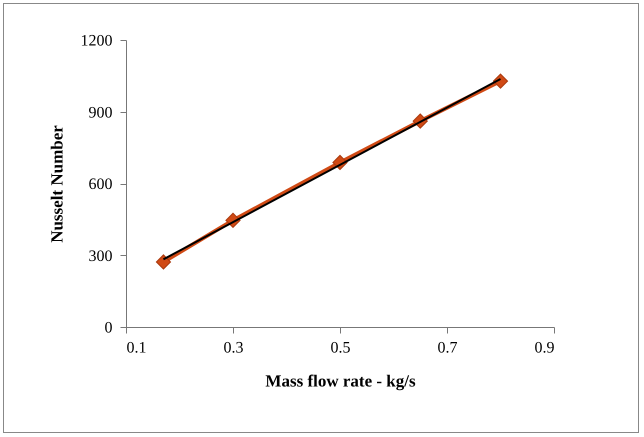 The height and width of the screenshot is (437, 644). What do you see at coordinates (448, 348) in the screenshot?
I see `x-tick-label: 0.7` at bounding box center [448, 348].